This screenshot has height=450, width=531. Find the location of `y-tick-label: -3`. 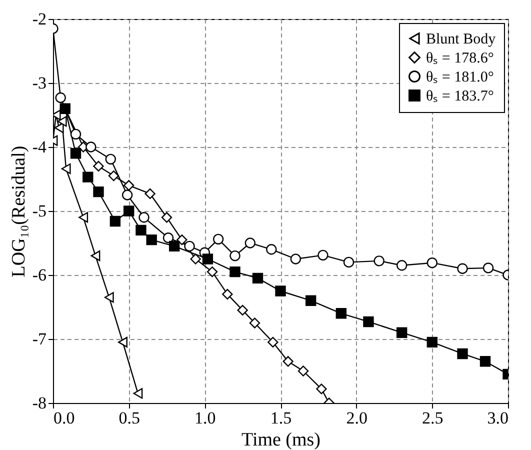

y-tick-label: -3 is located at coordinates (39, 83).